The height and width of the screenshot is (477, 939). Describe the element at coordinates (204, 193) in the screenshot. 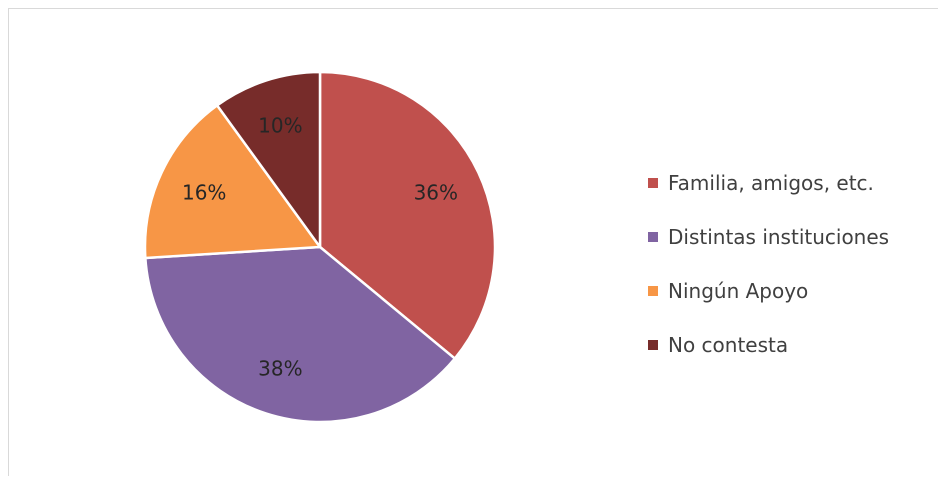

I see `data-label-ningun-apoyo: 16%` at that location.